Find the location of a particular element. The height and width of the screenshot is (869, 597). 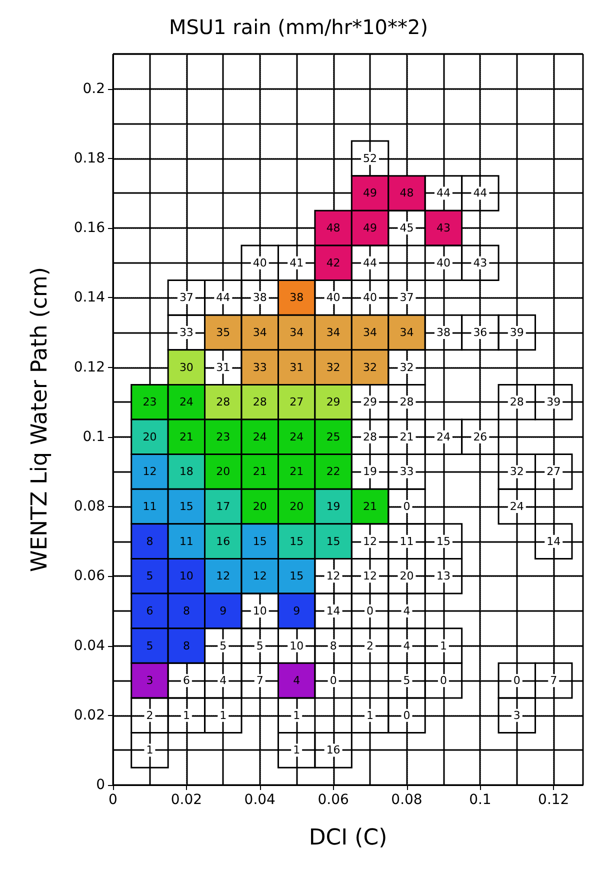

data-label: 18 is located at coordinates (186, 471).